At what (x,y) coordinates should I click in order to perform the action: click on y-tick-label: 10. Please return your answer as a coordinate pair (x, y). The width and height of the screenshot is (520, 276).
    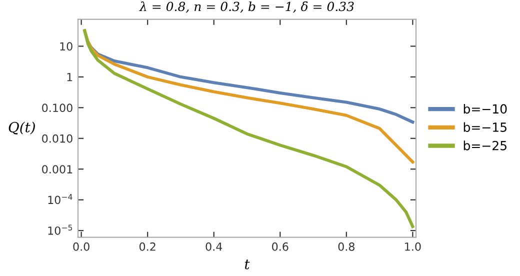
    Looking at the image, I should click on (66, 46).